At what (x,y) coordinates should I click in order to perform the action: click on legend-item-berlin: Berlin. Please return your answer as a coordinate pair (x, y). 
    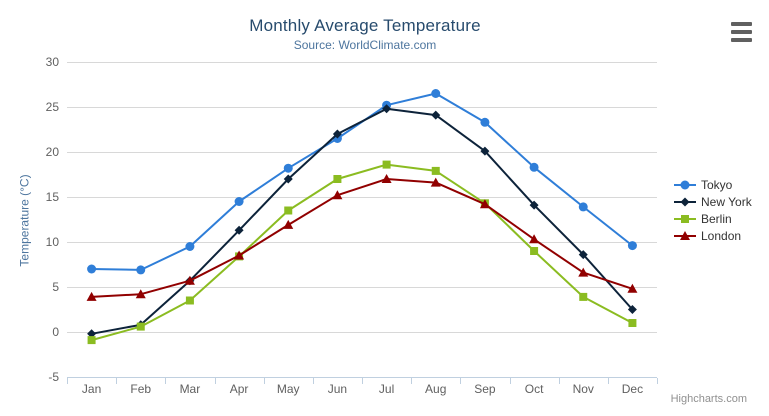
    Looking at the image, I should click on (713, 218).